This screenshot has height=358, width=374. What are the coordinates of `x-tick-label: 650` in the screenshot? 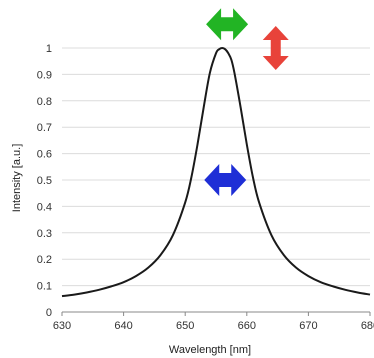 It's located at (185, 326).